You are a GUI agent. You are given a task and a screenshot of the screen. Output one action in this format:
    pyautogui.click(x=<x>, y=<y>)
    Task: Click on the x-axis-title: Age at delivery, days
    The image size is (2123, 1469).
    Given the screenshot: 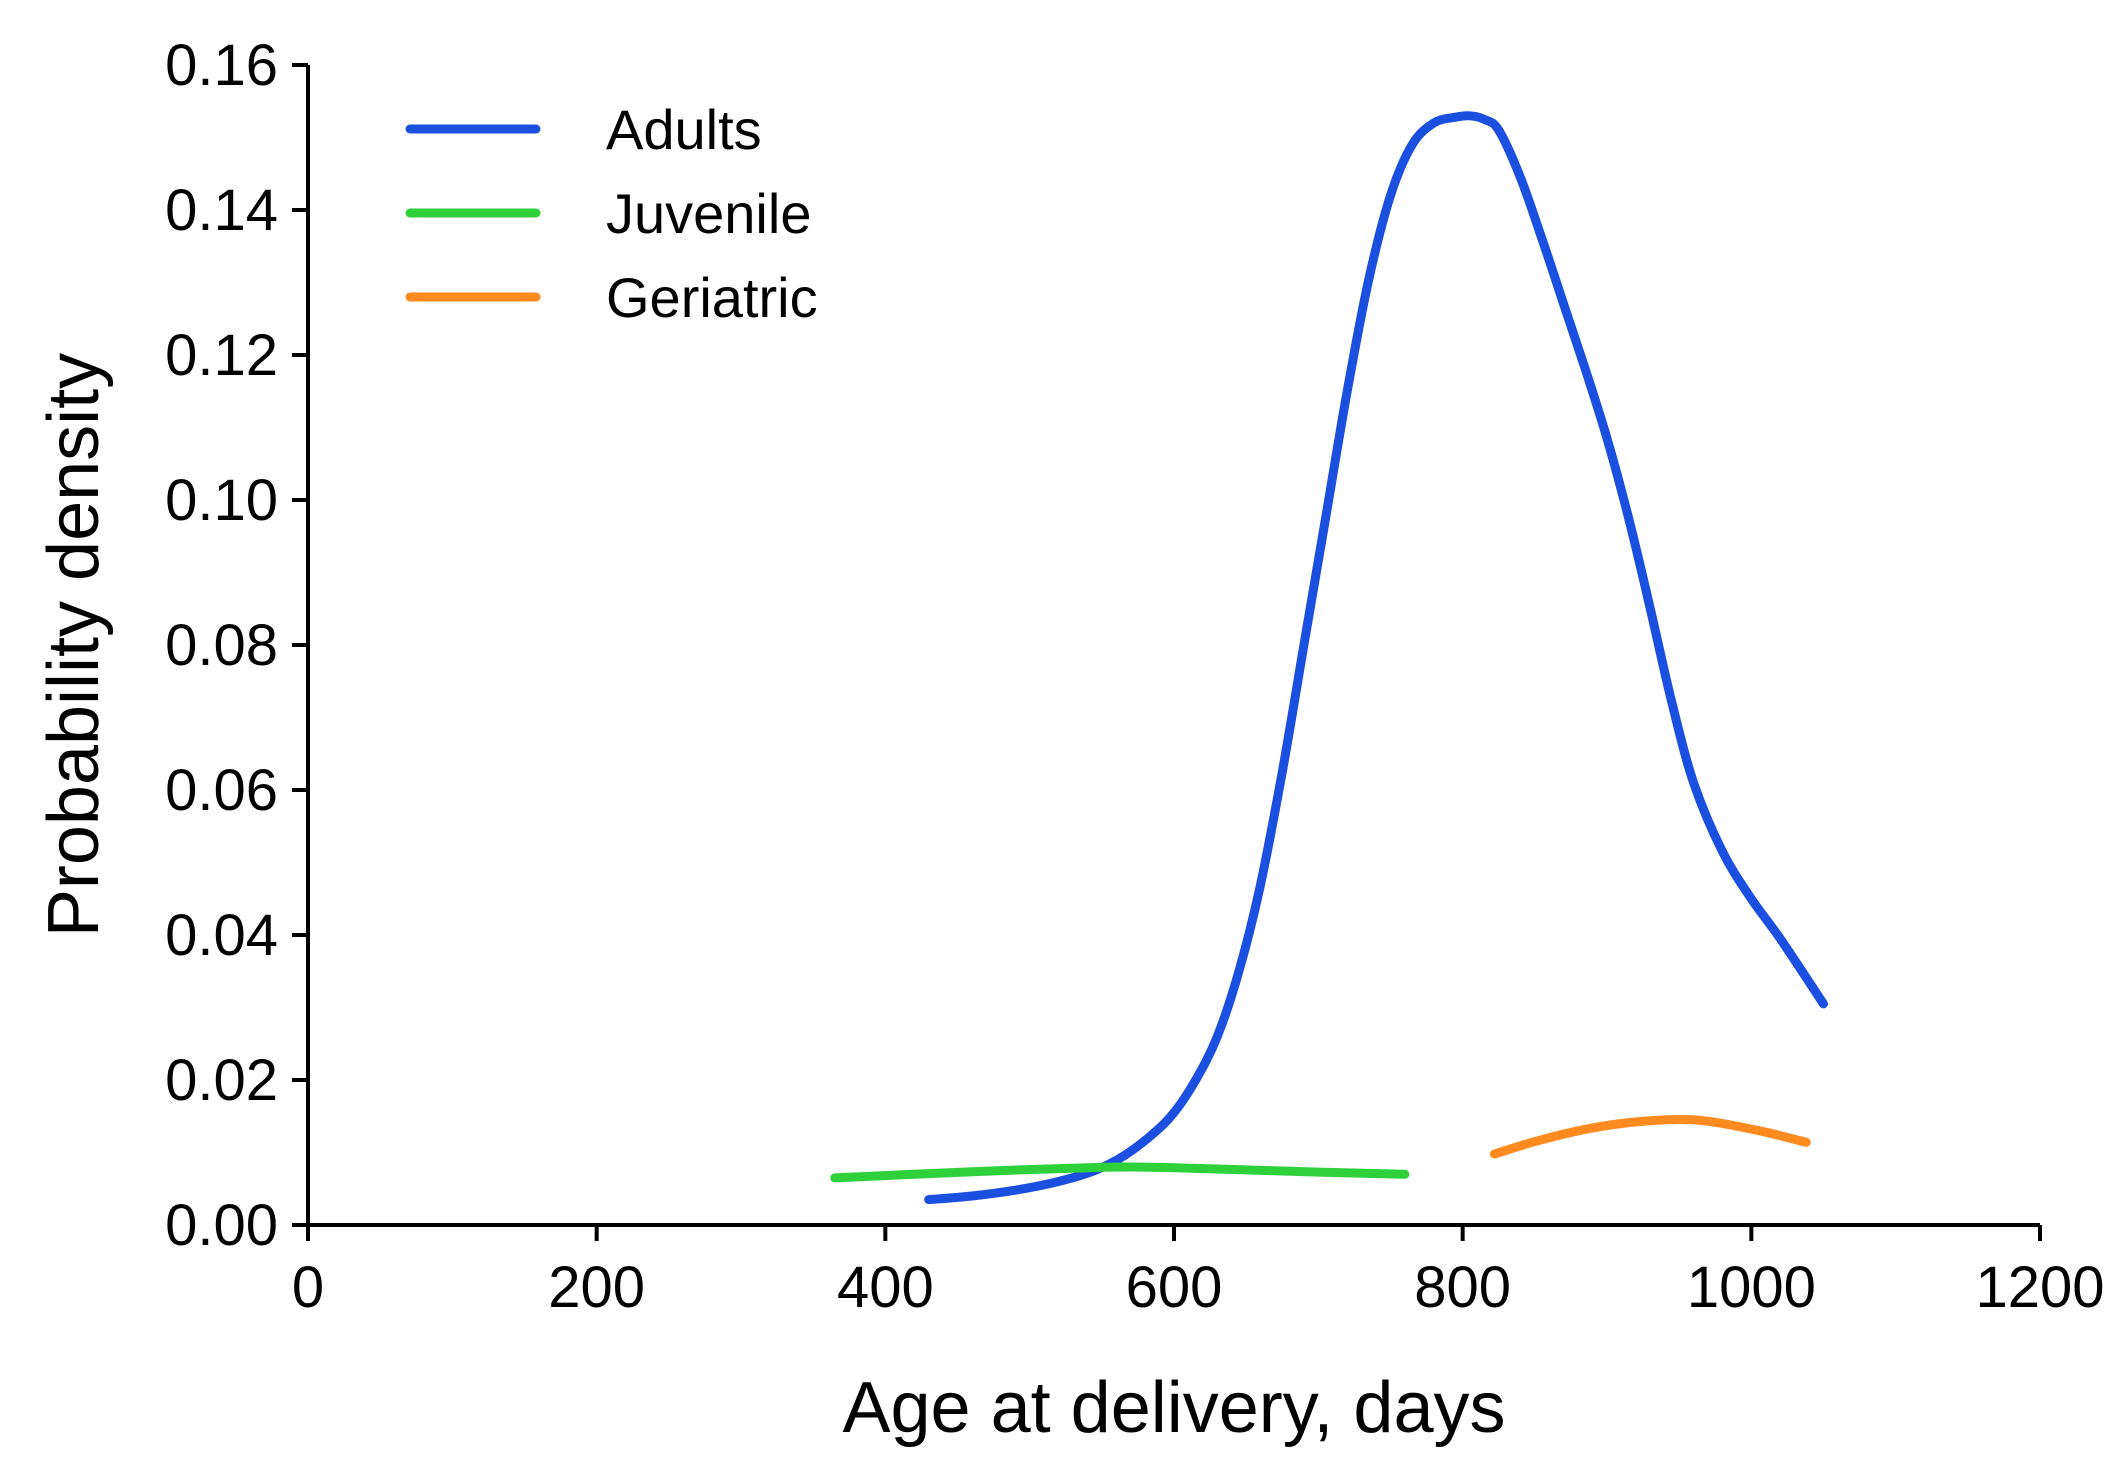 What is the action you would take?
    pyautogui.click(x=1173, y=1408)
    